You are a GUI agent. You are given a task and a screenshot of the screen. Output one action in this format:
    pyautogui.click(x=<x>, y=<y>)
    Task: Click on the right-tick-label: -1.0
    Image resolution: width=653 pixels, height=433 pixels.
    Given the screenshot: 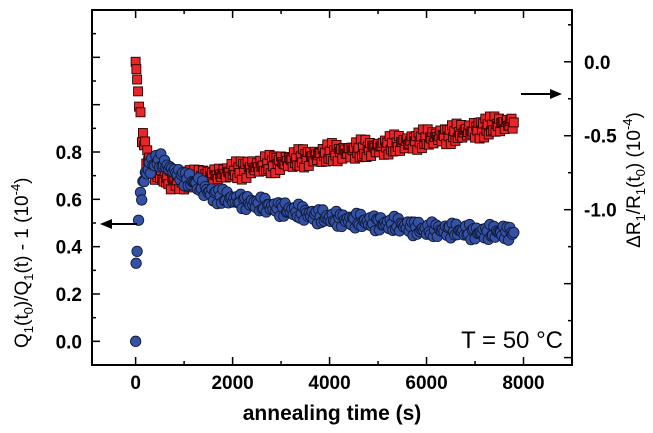 What is the action you would take?
    pyautogui.click(x=600, y=211)
    